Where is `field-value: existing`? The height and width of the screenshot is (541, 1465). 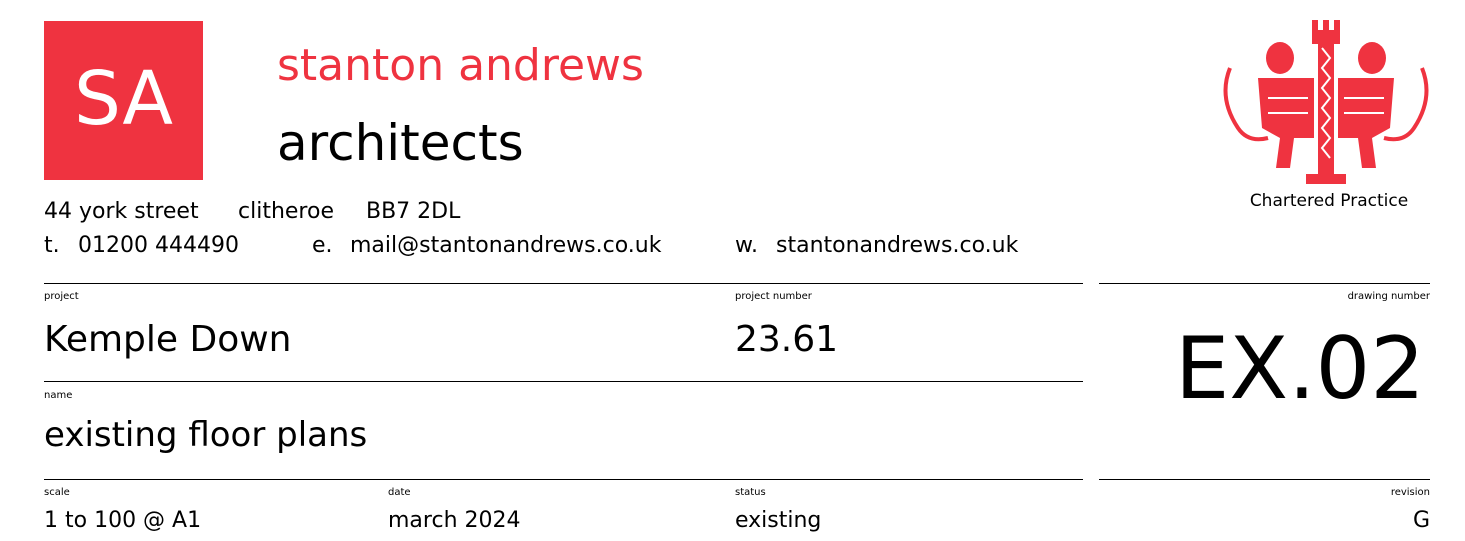 field-value: existing is located at coordinates (778, 520).